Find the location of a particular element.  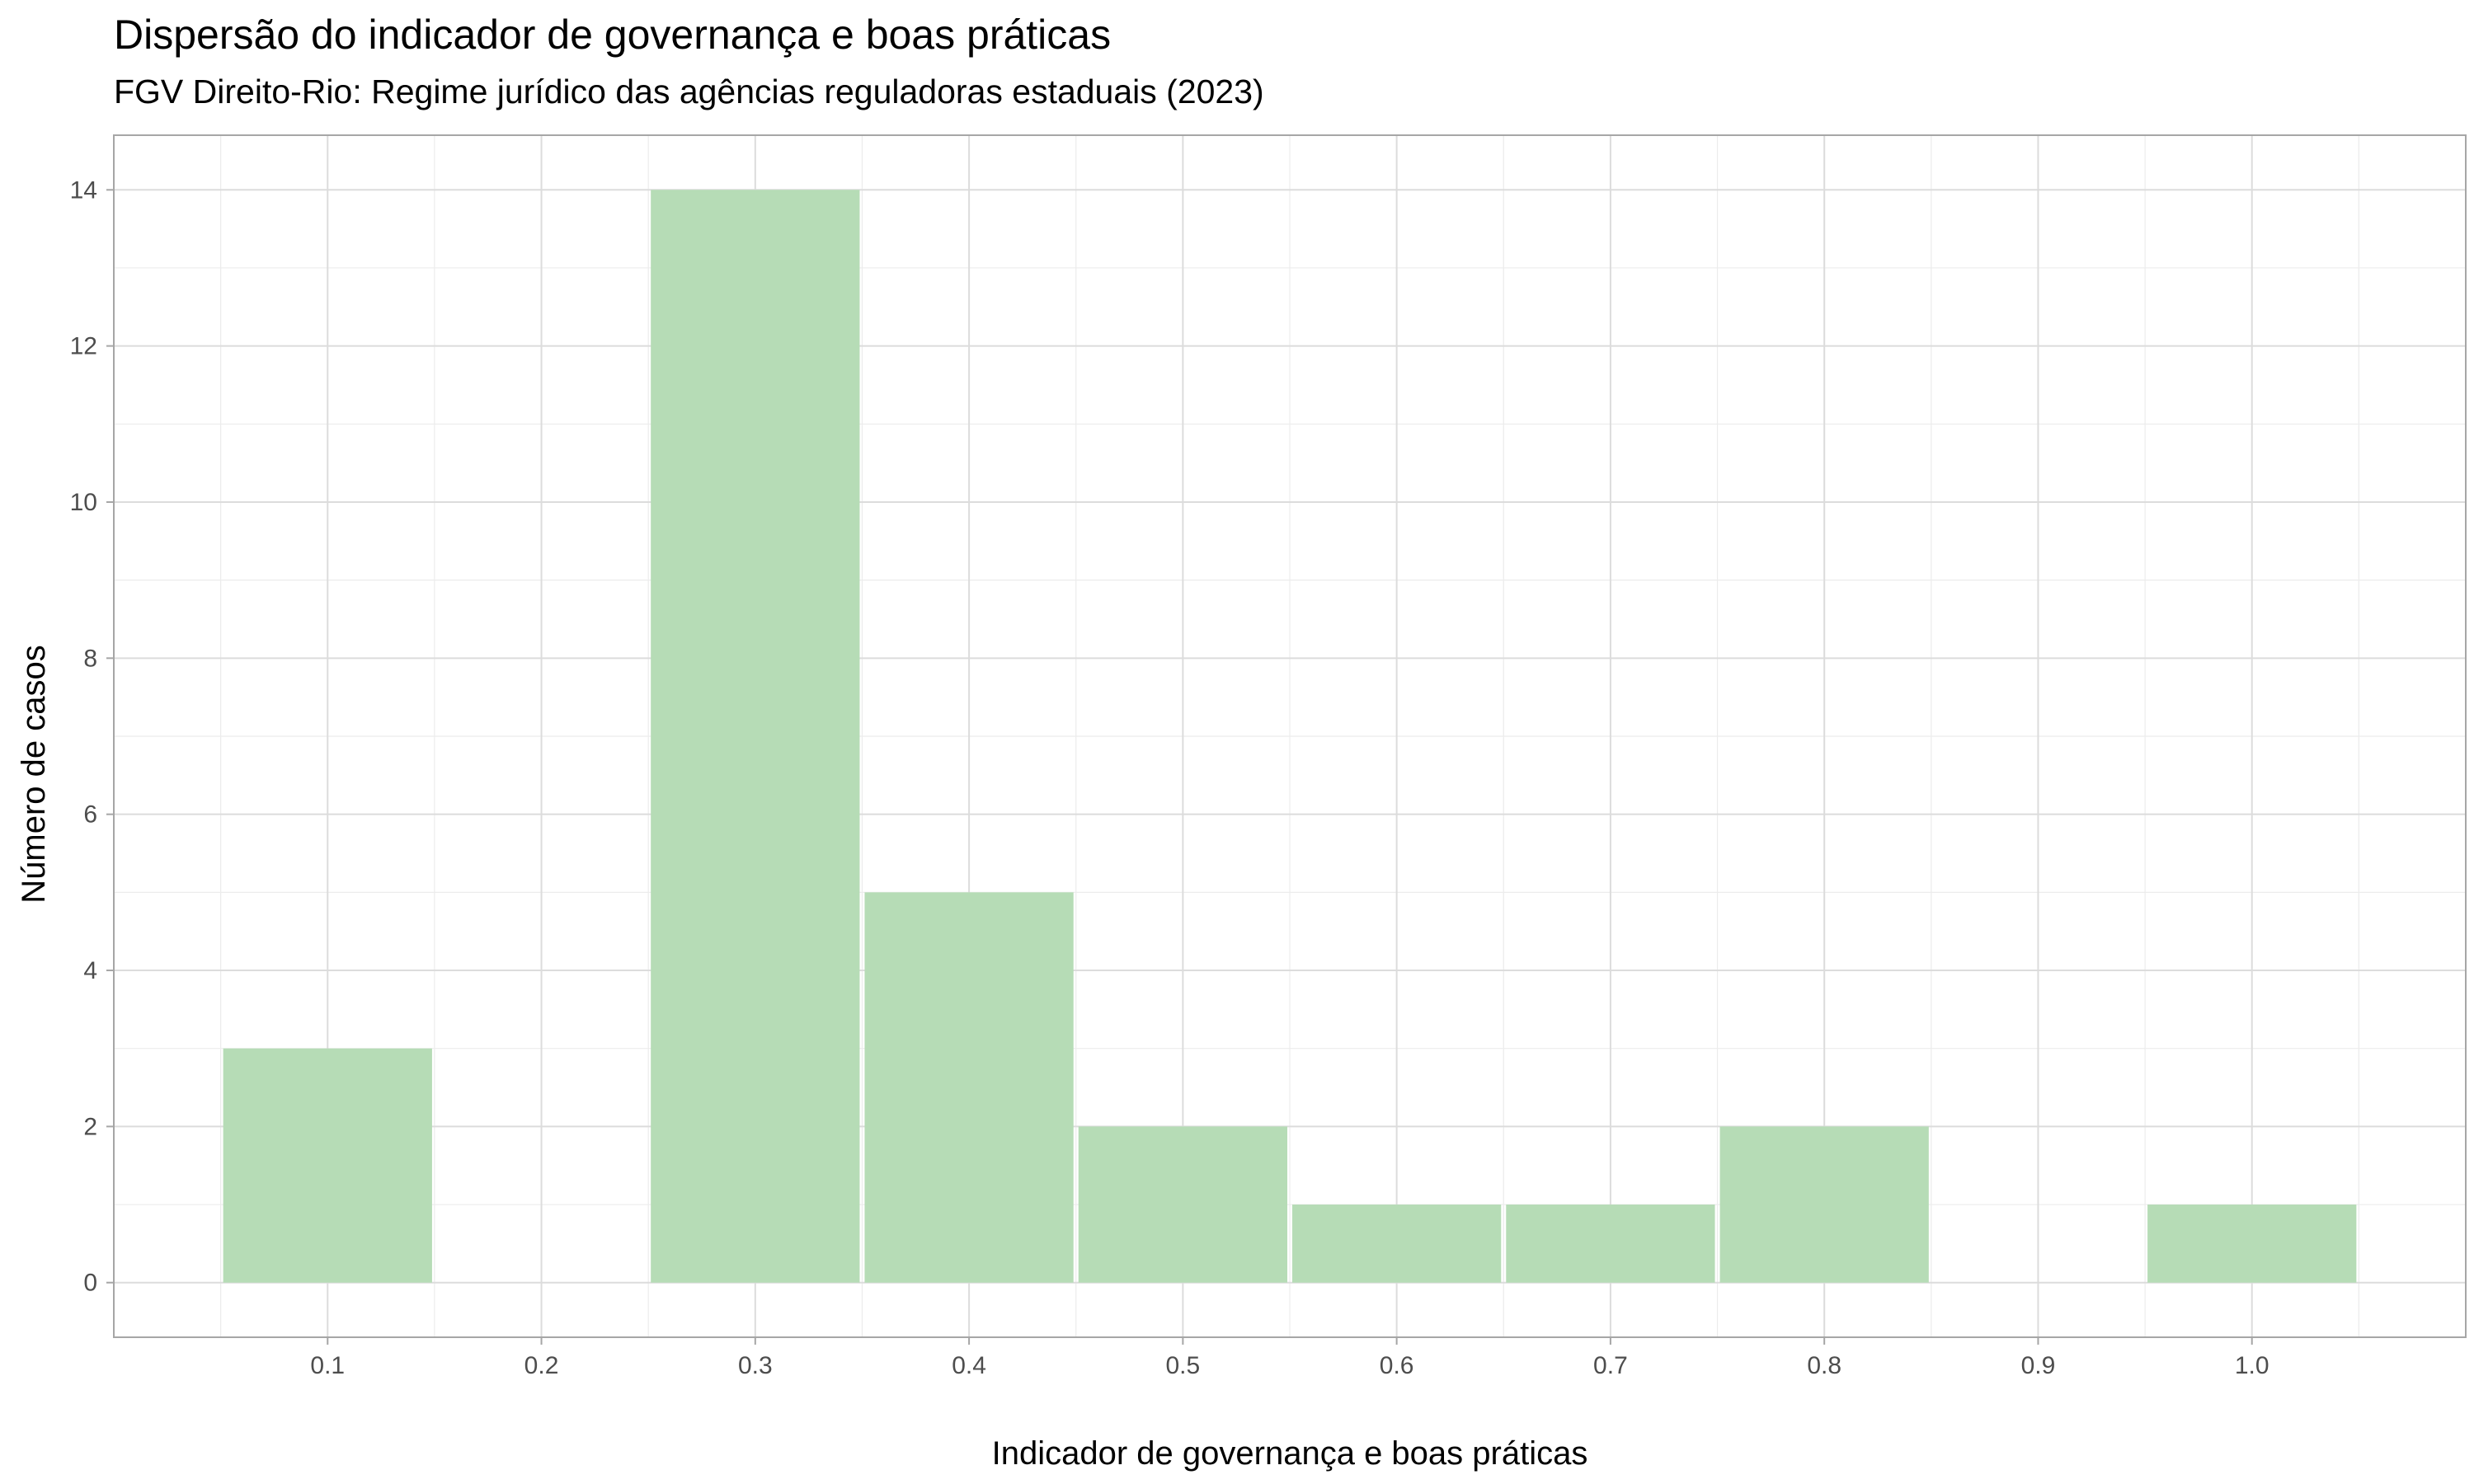

y-tick-label: 8 is located at coordinates (90, 658).